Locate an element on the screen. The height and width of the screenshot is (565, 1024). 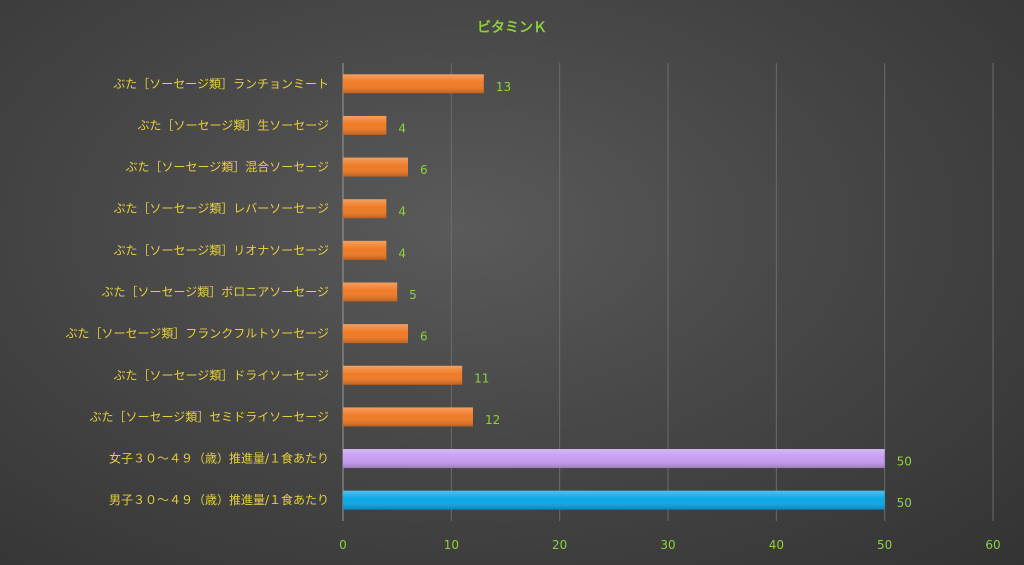
x-tick-label: 60 is located at coordinates (992, 545).